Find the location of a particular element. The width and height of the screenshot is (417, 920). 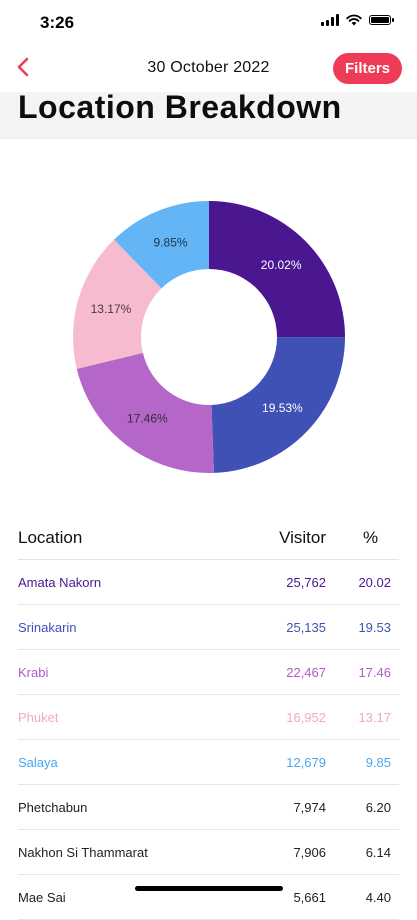

nav-bar: 30 October 2022 Filters is located at coordinates (208, 68).